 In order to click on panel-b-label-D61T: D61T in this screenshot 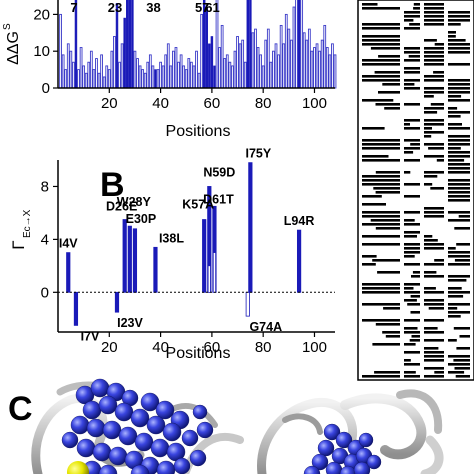, I will do `click(218, 199)`.